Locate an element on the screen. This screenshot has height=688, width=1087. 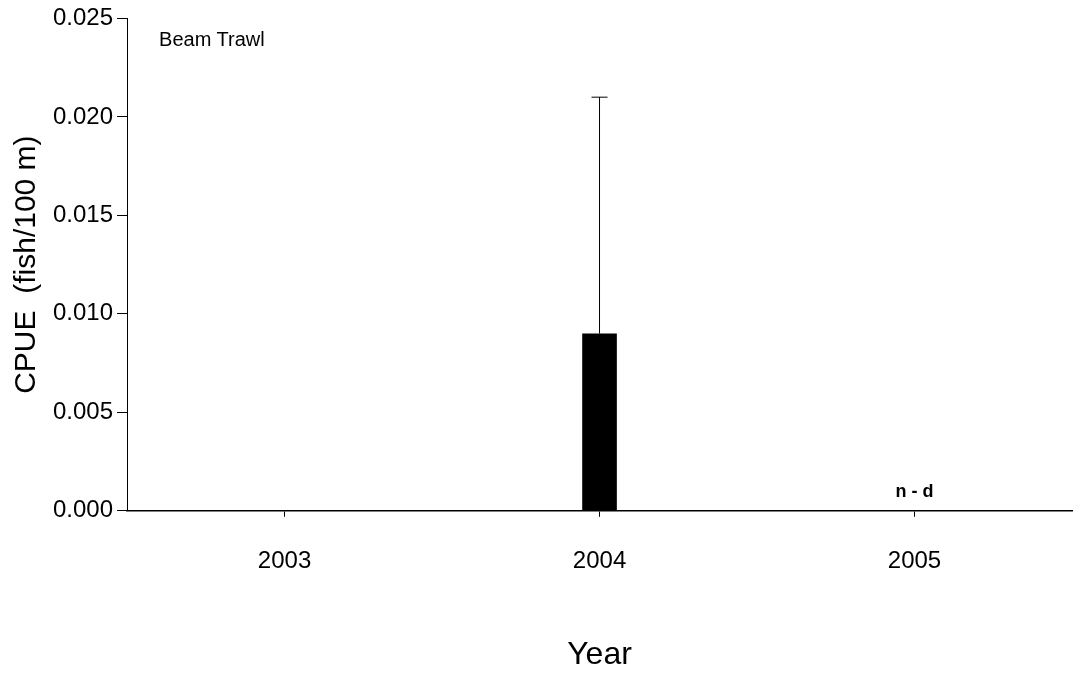
y-tick-label: 0.020 is located at coordinates (83, 115).